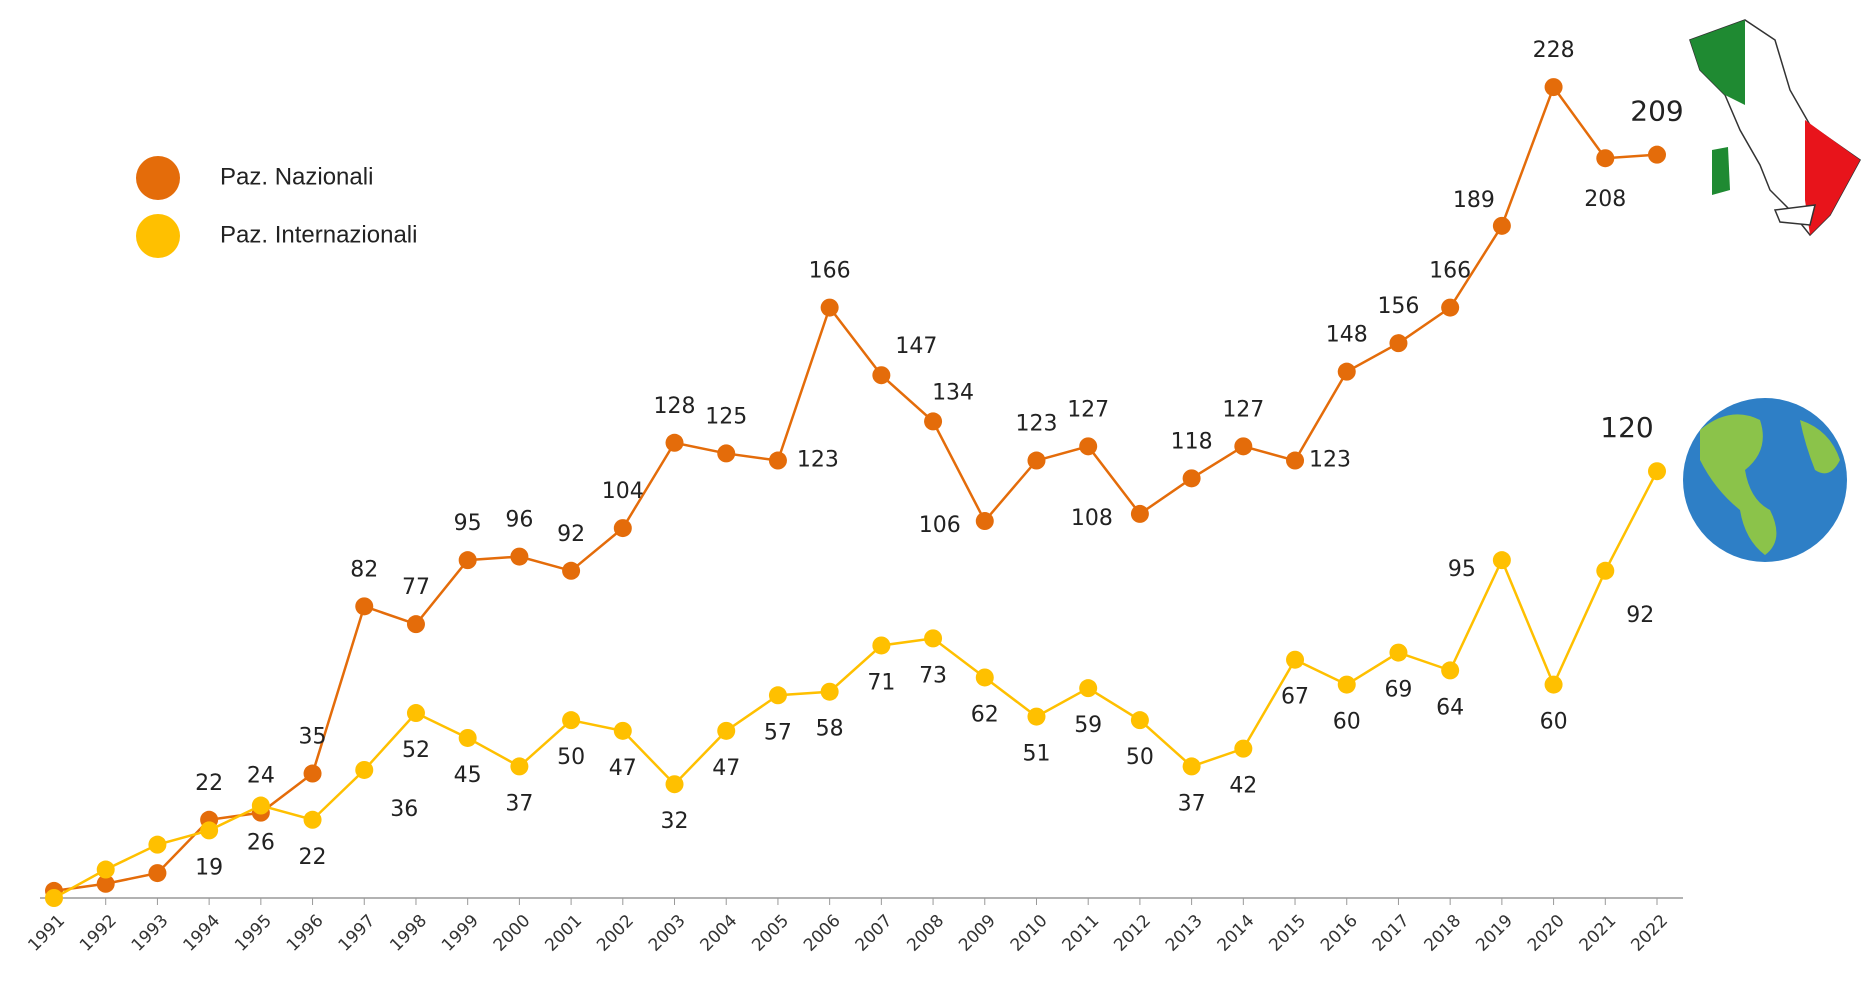 This screenshot has height=988, width=1866. Describe the element at coordinates (830, 271) in the screenshot. I see `data-label: 166` at that location.